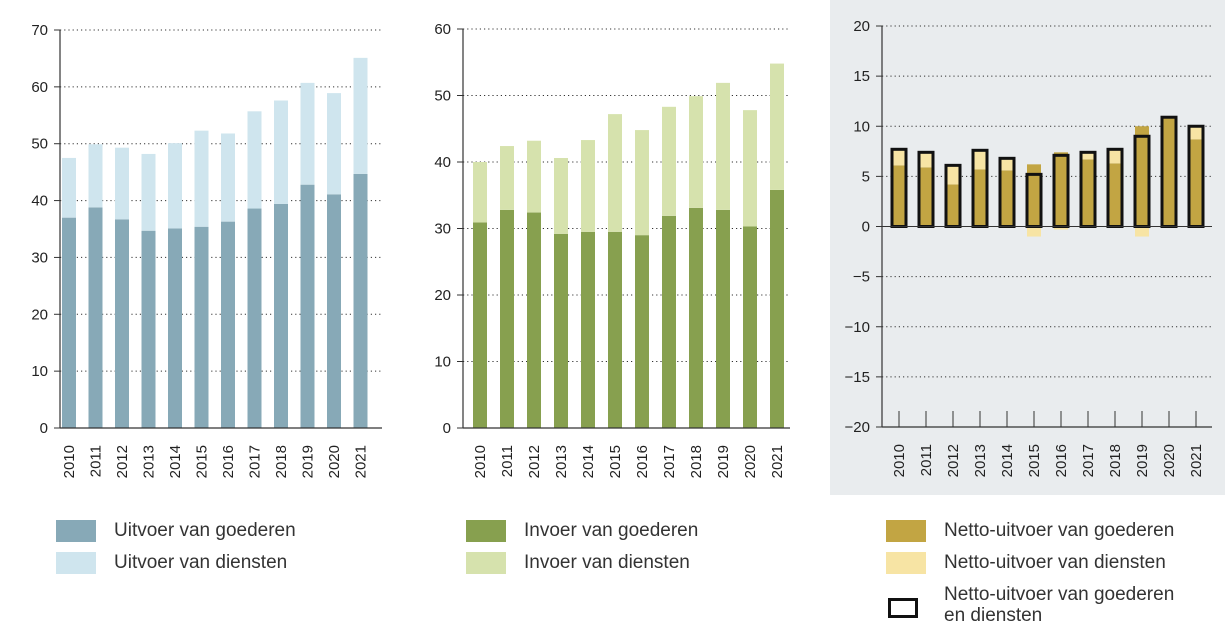 This screenshot has height=642, width=1225. I want to click on legend-label: Invoer van goederen, so click(611, 530).